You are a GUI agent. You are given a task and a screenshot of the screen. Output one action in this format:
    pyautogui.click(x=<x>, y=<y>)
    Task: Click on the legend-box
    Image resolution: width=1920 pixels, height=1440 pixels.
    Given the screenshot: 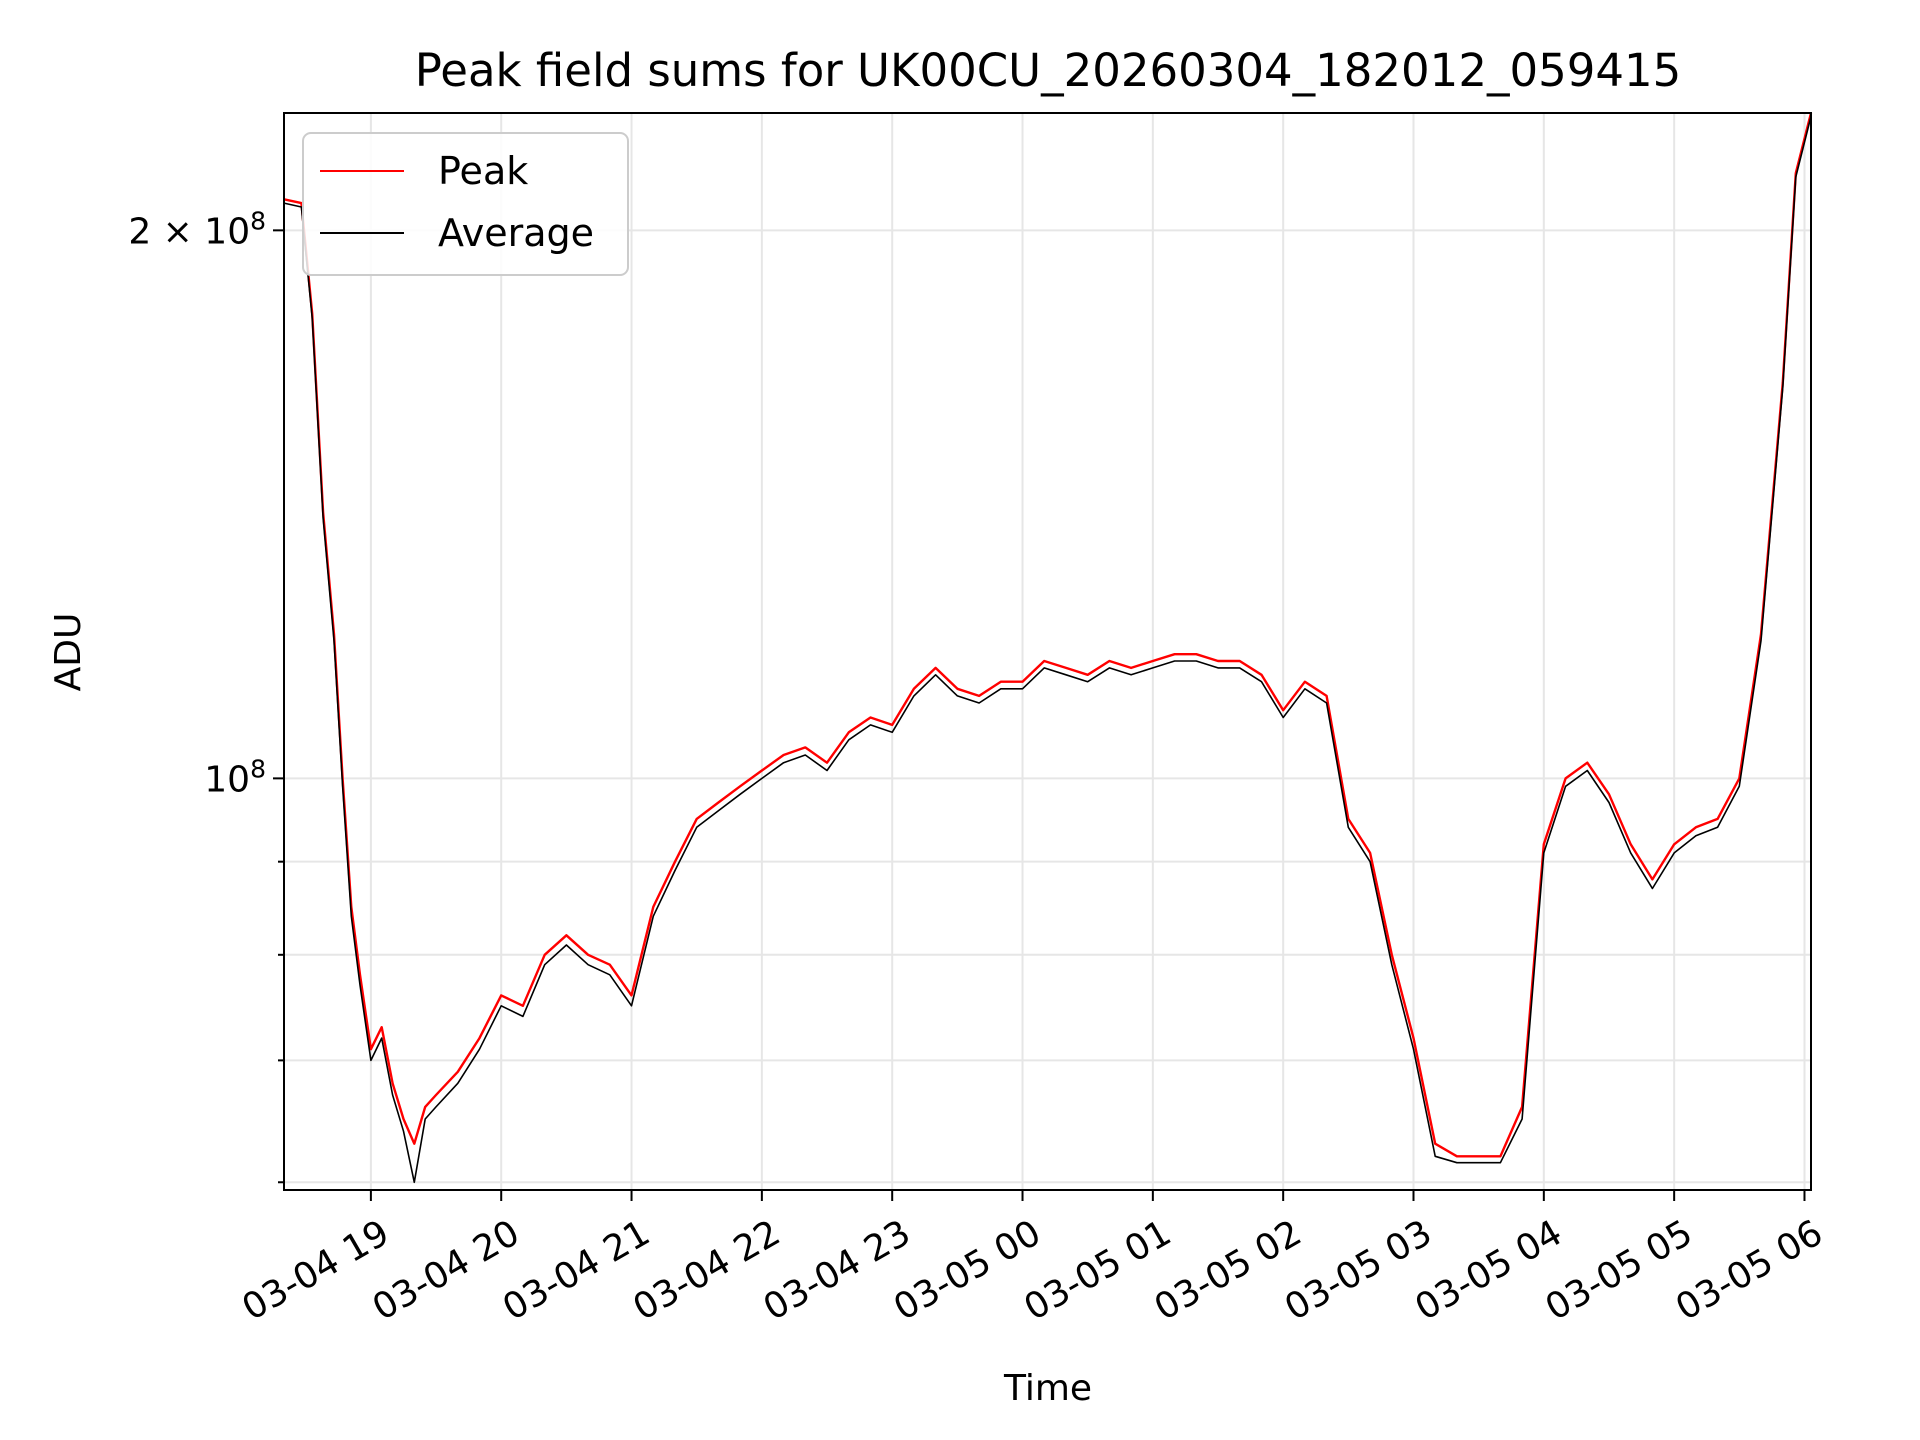 What is the action you would take?
    pyautogui.click(x=465, y=204)
    